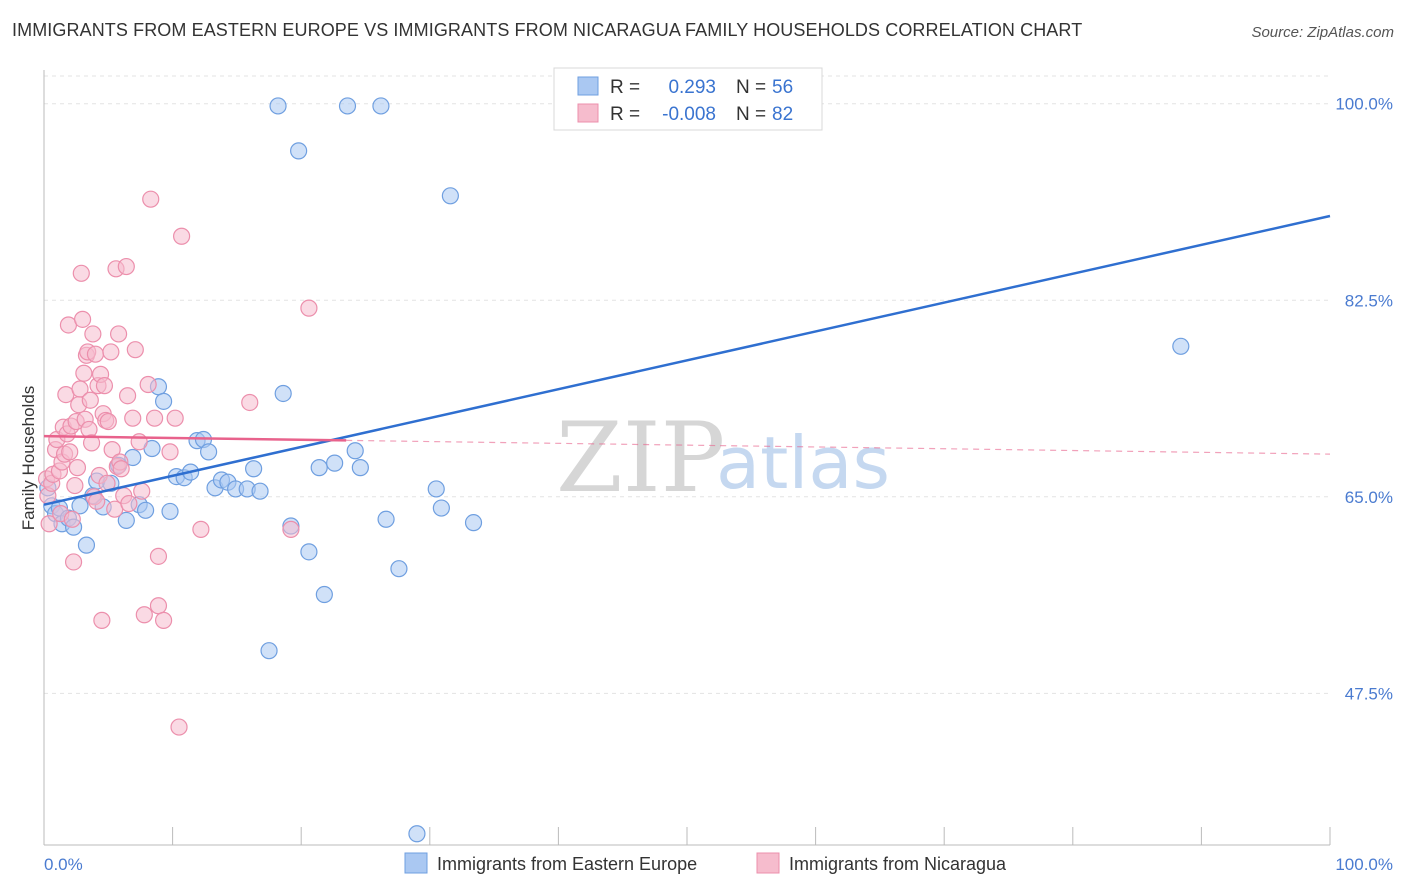 The width and height of the screenshot is (1406, 892). What do you see at coordinates (416, 863) in the screenshot?
I see `bottom-legend-swatch-blue` at bounding box center [416, 863].